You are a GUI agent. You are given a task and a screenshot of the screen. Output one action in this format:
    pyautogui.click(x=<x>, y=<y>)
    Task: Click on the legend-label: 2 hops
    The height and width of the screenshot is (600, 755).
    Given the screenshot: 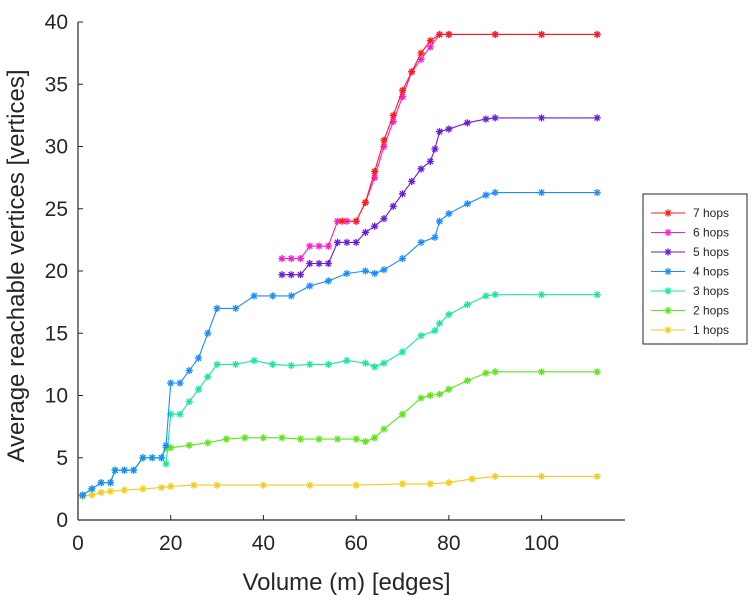 What is the action you would take?
    pyautogui.click(x=711, y=311)
    